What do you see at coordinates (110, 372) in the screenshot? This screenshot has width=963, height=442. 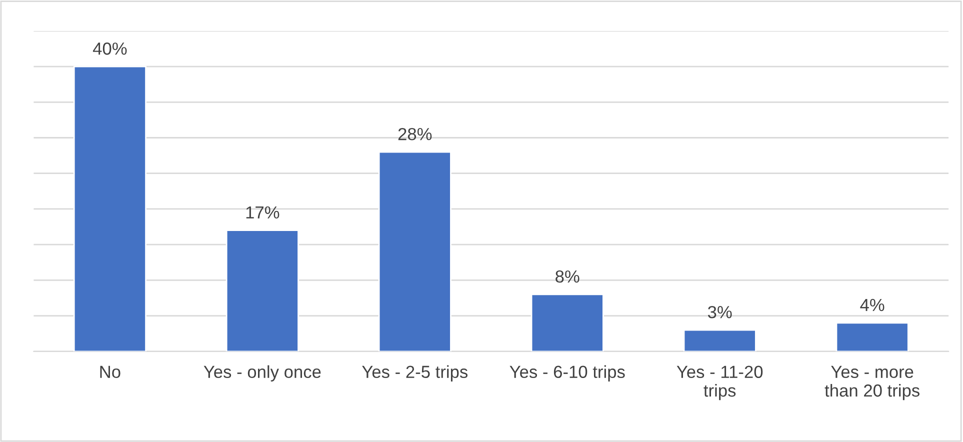 I see `x-tick-label: No` at bounding box center [110, 372].